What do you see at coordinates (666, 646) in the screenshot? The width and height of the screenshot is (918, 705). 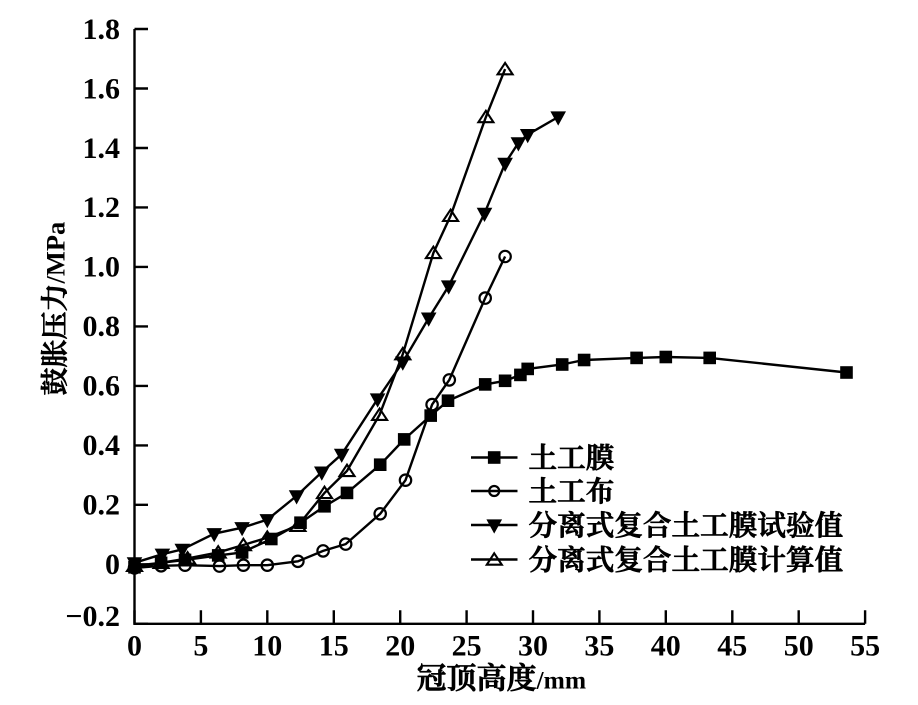 I see `svg-text: 40` at bounding box center [666, 646].